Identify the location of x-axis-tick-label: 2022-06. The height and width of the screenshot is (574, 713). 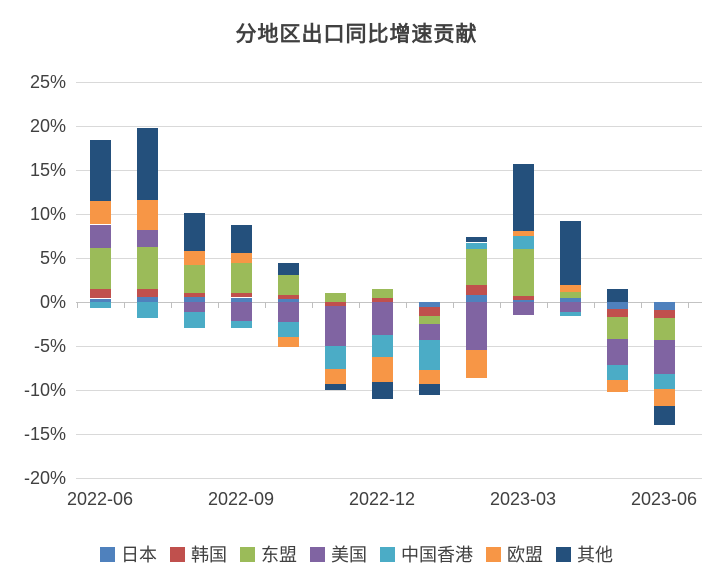
(100, 499).